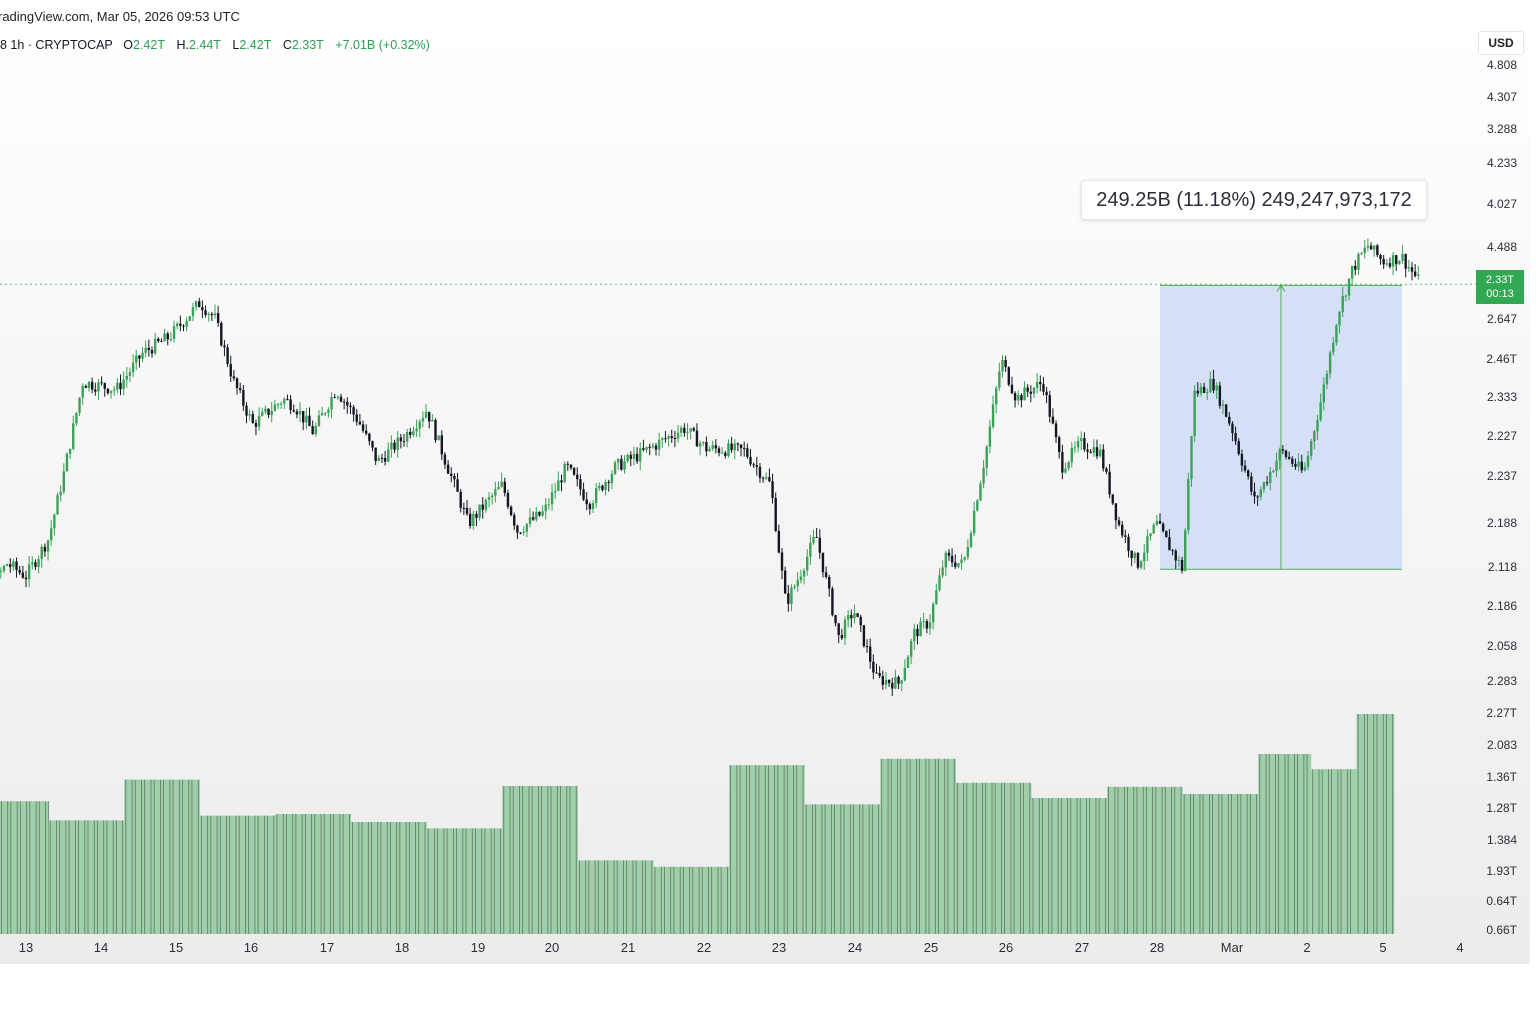  I want to click on price-axis-label: 4.488, so click(1502, 247).